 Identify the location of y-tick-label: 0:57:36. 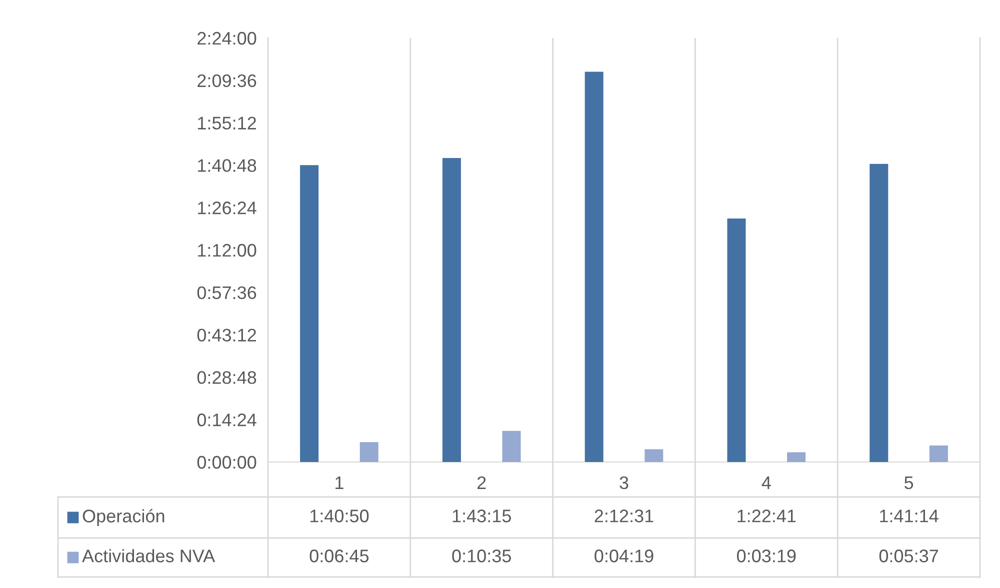
(226, 293).